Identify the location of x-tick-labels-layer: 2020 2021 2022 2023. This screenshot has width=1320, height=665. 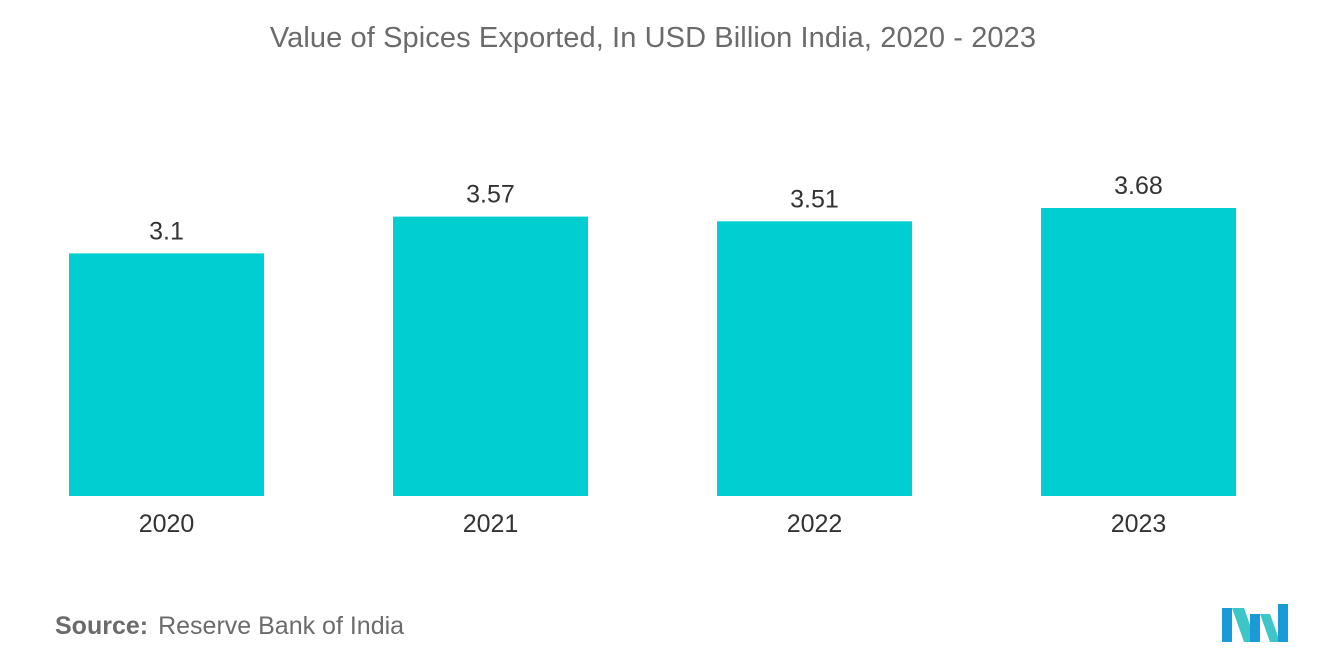
(653, 524).